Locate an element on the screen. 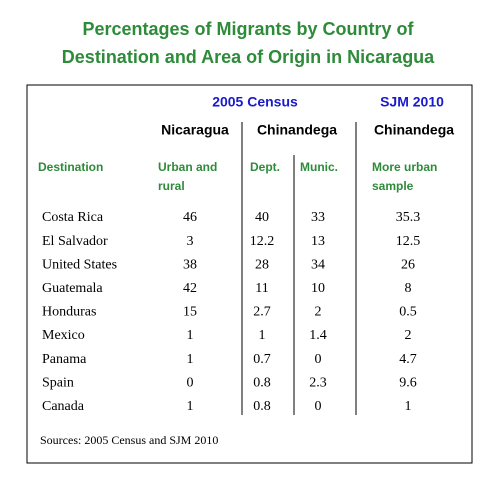  group-header: SJM 2010 is located at coordinates (412, 102).